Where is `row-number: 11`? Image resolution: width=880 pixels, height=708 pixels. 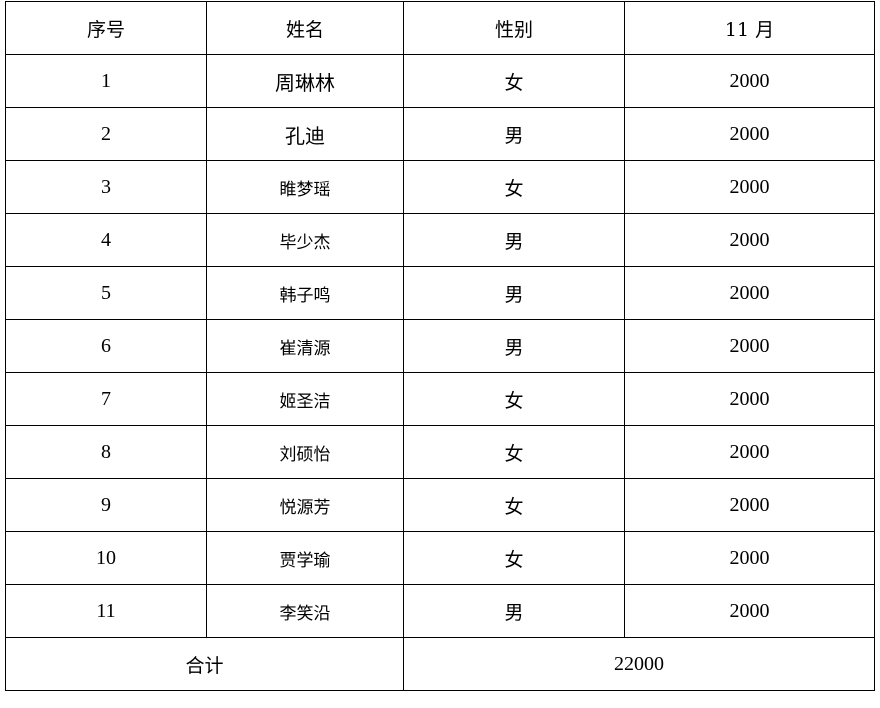
row-number: 11 is located at coordinates (106, 611).